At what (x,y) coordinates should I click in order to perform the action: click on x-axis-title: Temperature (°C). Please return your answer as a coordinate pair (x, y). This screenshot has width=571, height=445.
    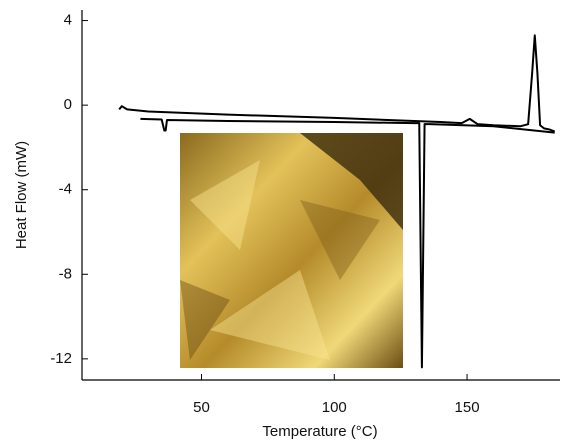
    Looking at the image, I should click on (319, 431).